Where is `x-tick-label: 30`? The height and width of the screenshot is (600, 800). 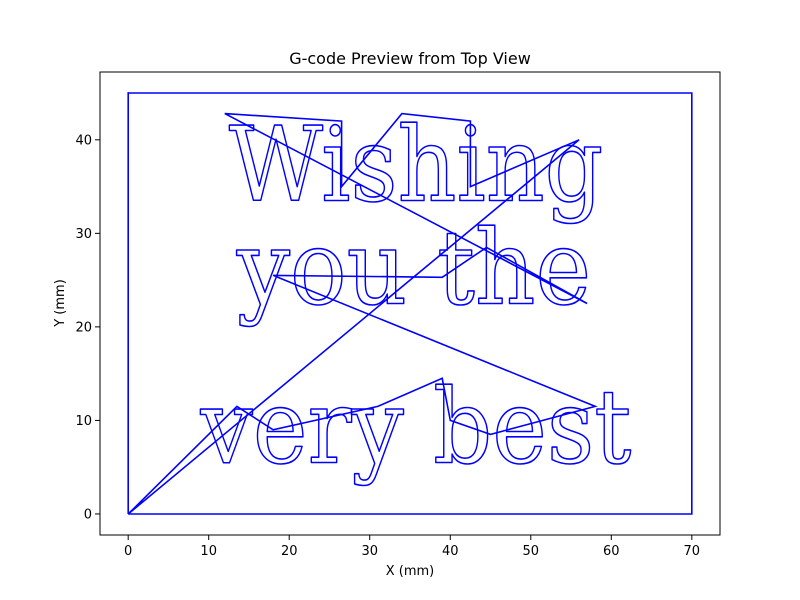 x-tick-label: 30 is located at coordinates (369, 551).